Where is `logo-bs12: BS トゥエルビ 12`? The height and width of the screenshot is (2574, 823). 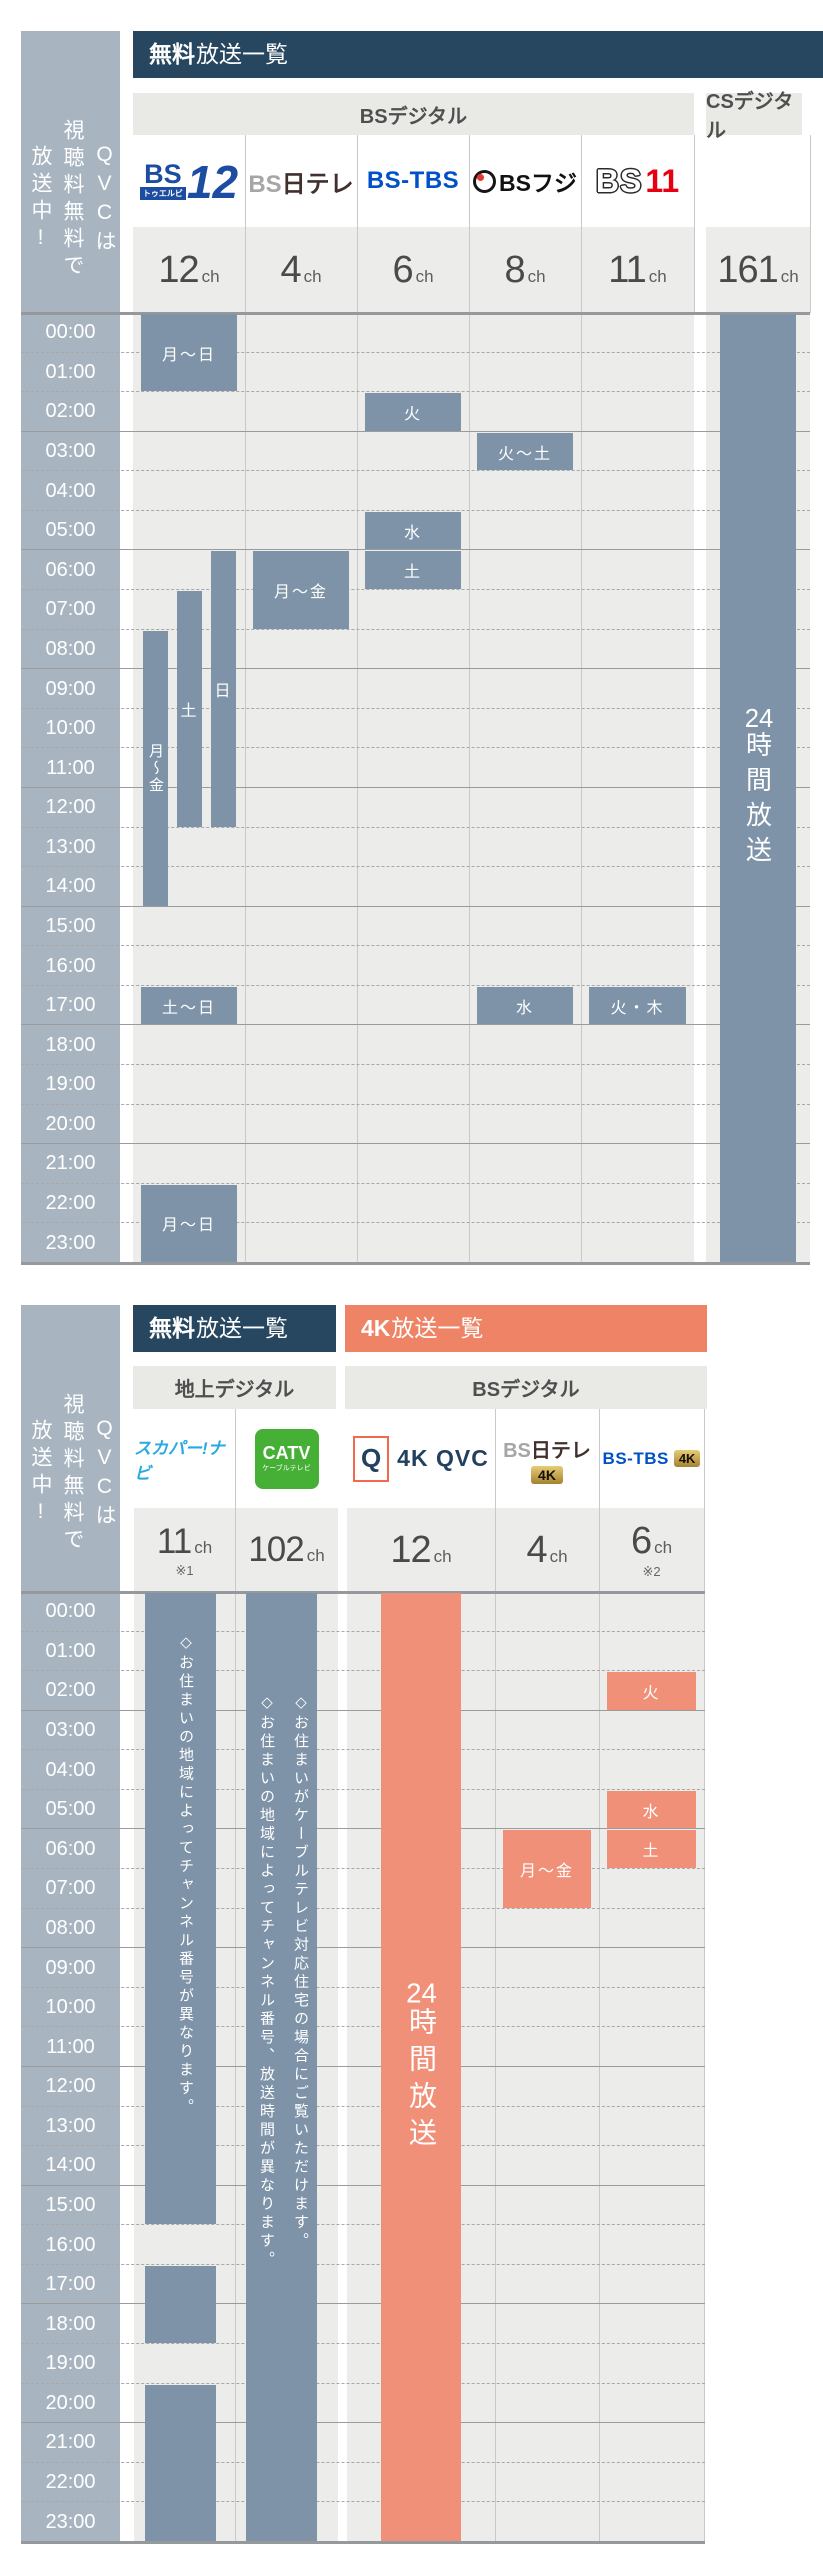
logo-bs12: BS トゥエルビ 12 is located at coordinates (189, 181).